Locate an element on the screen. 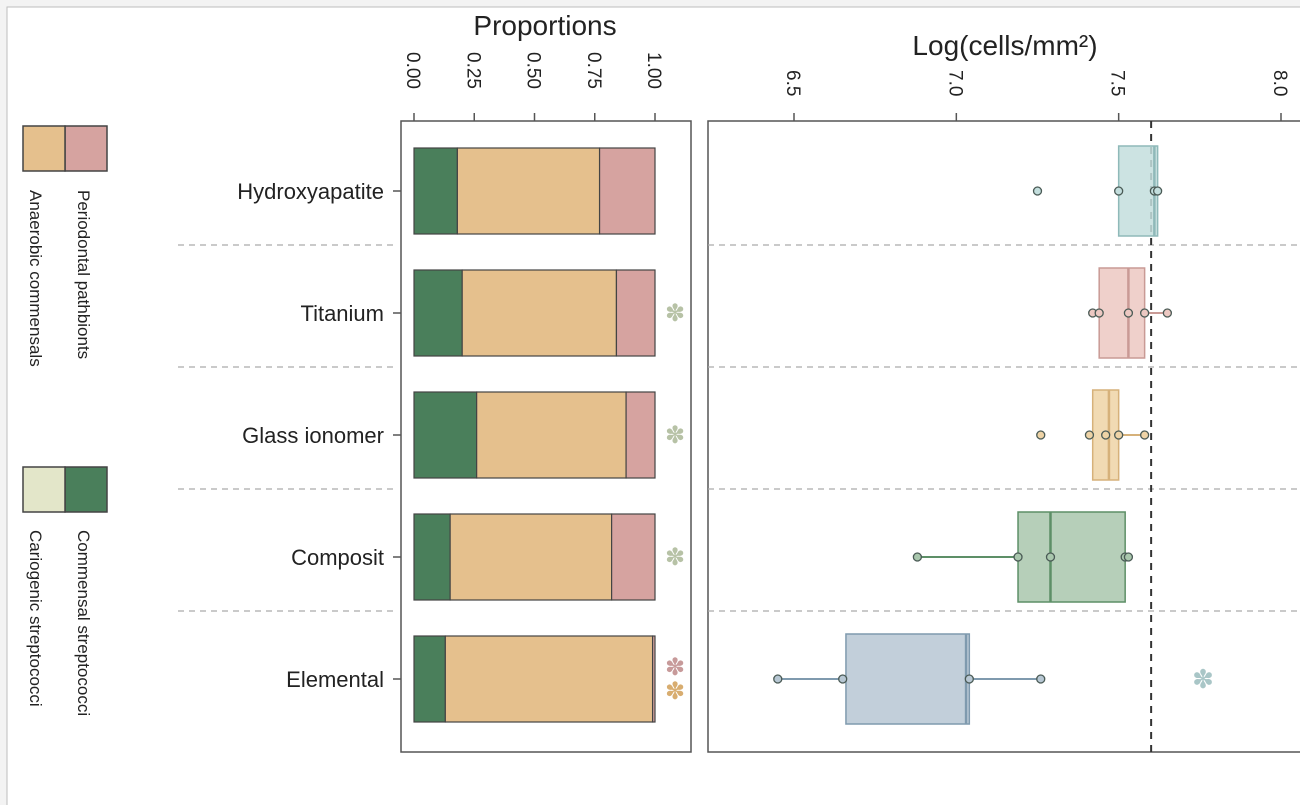 Image resolution: width=1300 pixels, height=805 pixels. bar-commensal-streptococci-elemental is located at coordinates (429, 679).